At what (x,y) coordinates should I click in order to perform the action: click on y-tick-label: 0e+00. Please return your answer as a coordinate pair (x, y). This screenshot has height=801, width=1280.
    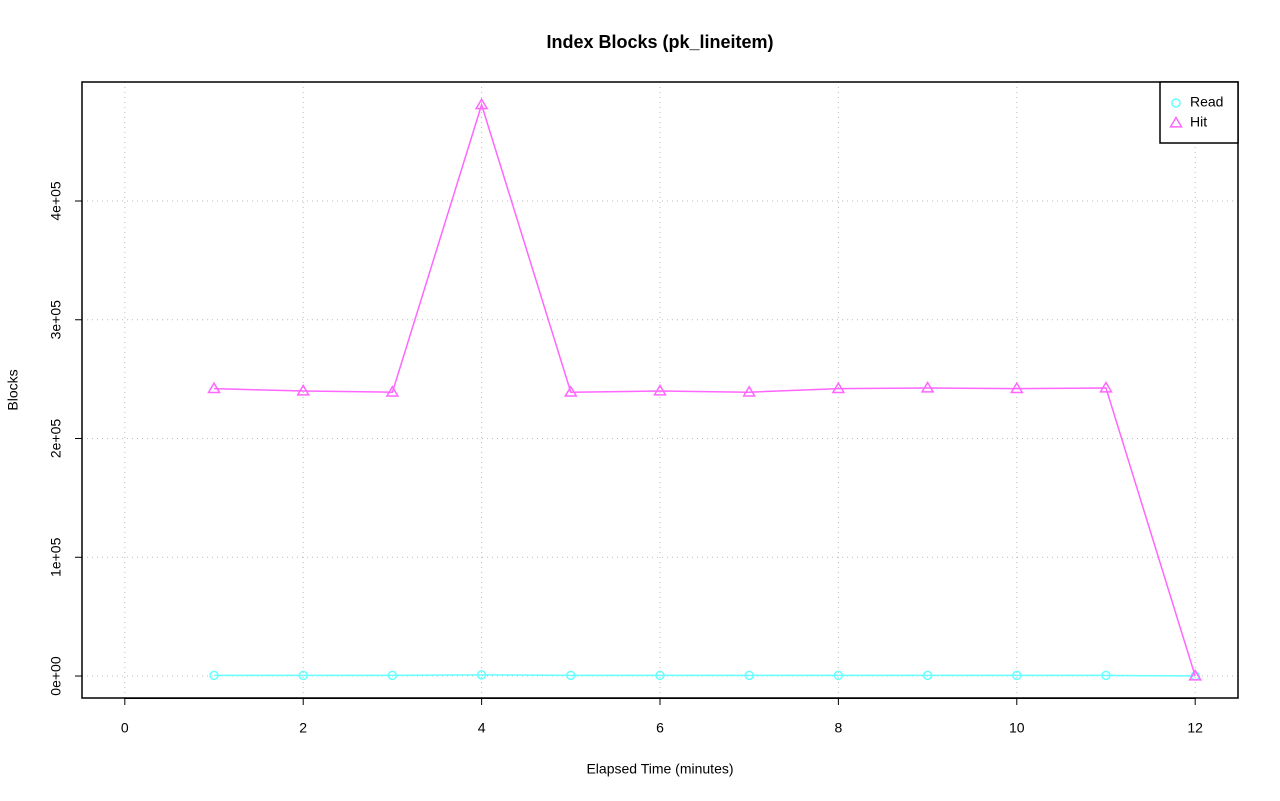
    Looking at the image, I should click on (56, 676).